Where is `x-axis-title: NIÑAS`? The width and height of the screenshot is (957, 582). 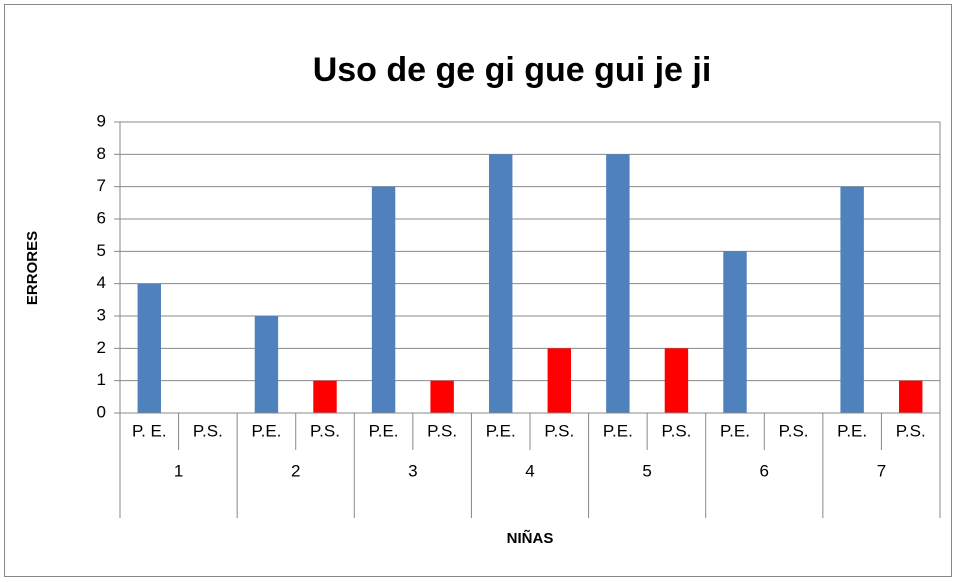
x-axis-title: NIÑAS is located at coordinates (530, 538).